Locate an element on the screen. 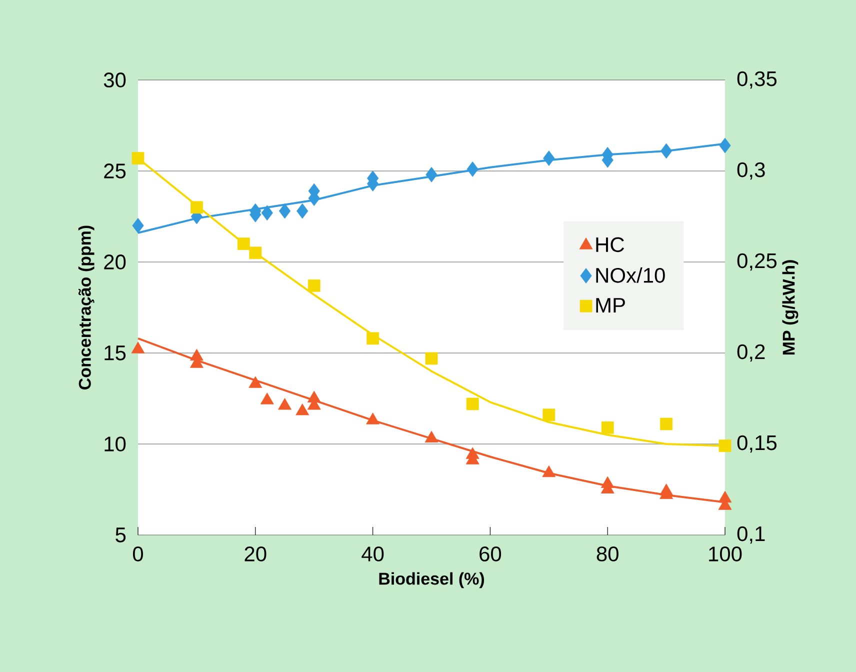  x-axis-title: Biodiesel (%) is located at coordinates (431, 580).